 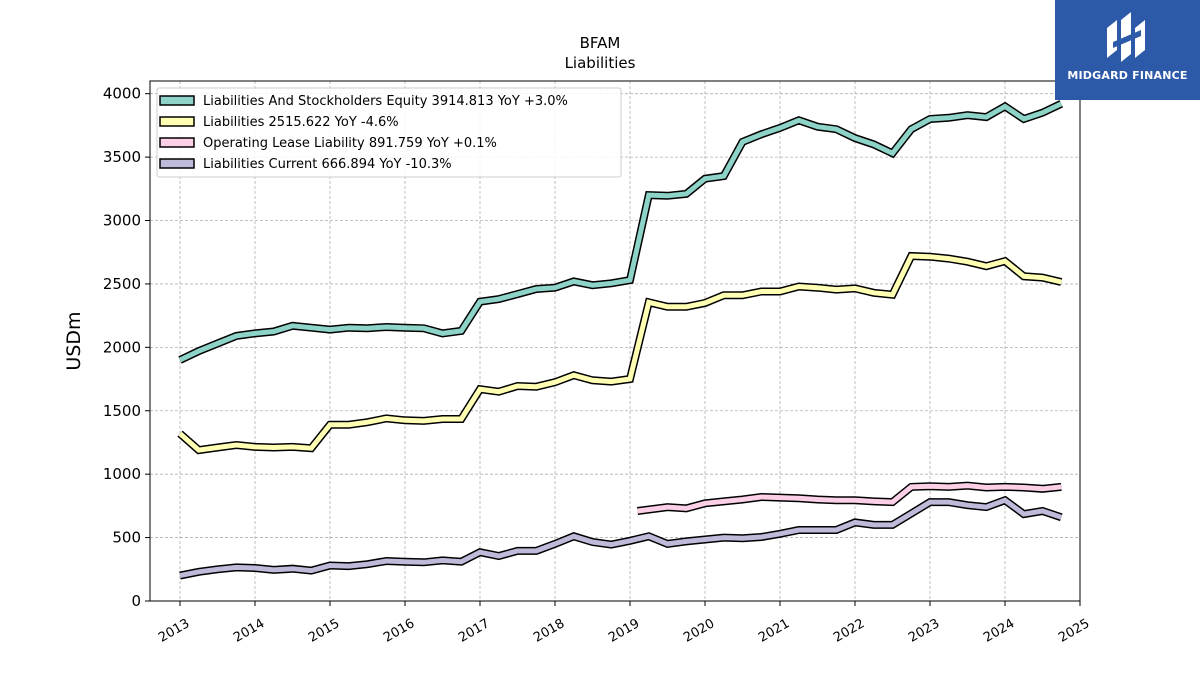 What do you see at coordinates (249, 631) in the screenshot?
I see `x-tick-label: 2014` at bounding box center [249, 631].